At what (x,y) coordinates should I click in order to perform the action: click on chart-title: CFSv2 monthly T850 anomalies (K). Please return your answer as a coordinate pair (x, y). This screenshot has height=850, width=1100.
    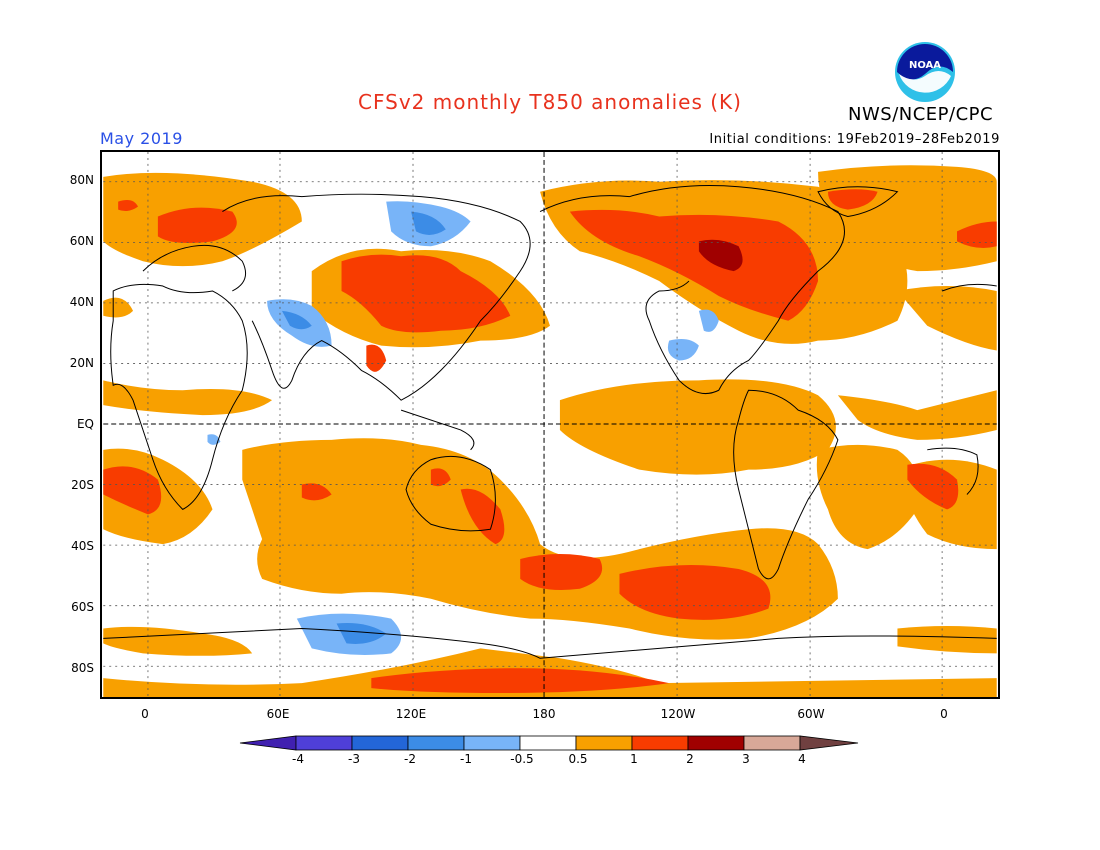
    Looking at the image, I should click on (550, 102).